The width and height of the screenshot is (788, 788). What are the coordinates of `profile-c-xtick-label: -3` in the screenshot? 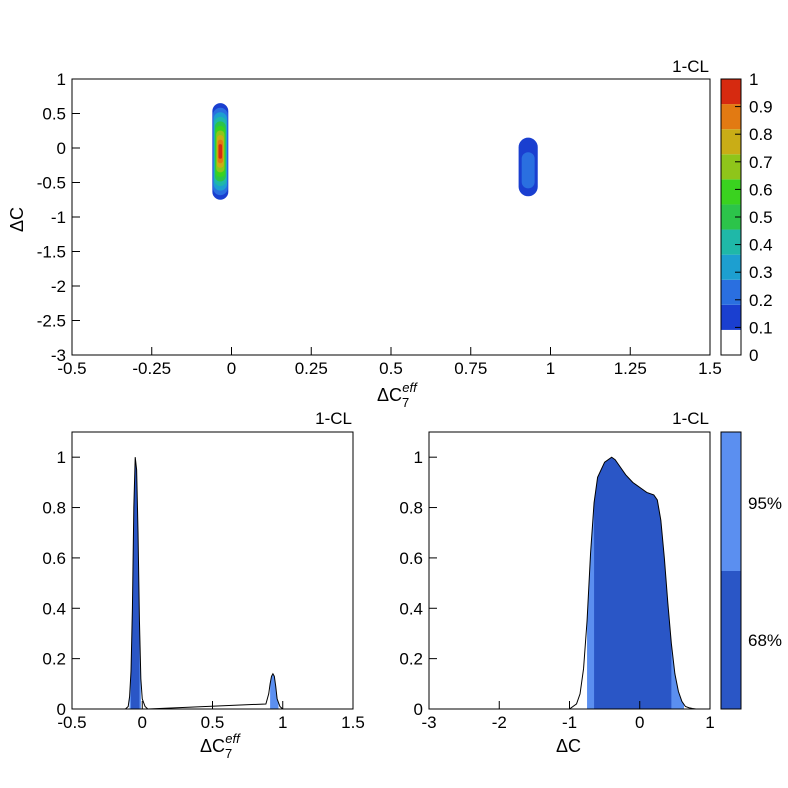 It's located at (428, 722).